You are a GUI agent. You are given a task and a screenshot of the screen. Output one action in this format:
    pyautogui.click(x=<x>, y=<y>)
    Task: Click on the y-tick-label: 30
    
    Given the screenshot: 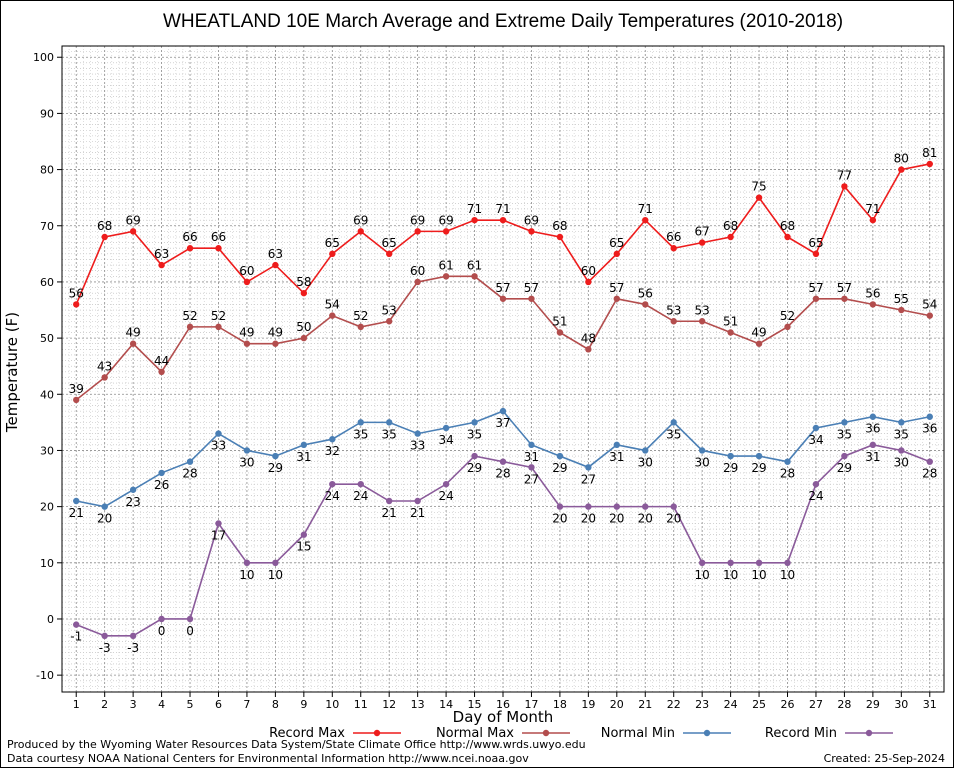 What is the action you would take?
    pyautogui.click(x=47, y=450)
    